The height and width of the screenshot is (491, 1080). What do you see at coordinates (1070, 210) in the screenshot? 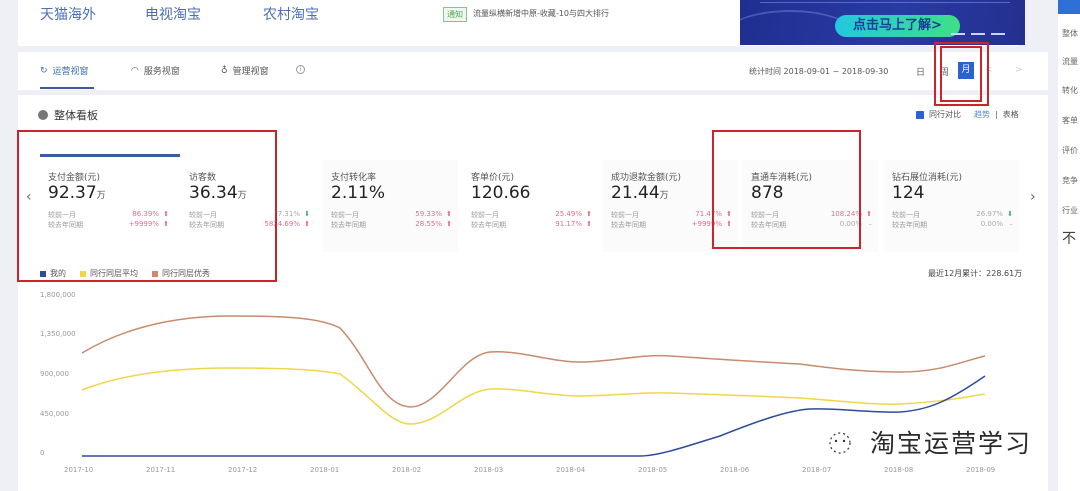
I see `side-nav-item: 行业` at bounding box center [1070, 210].